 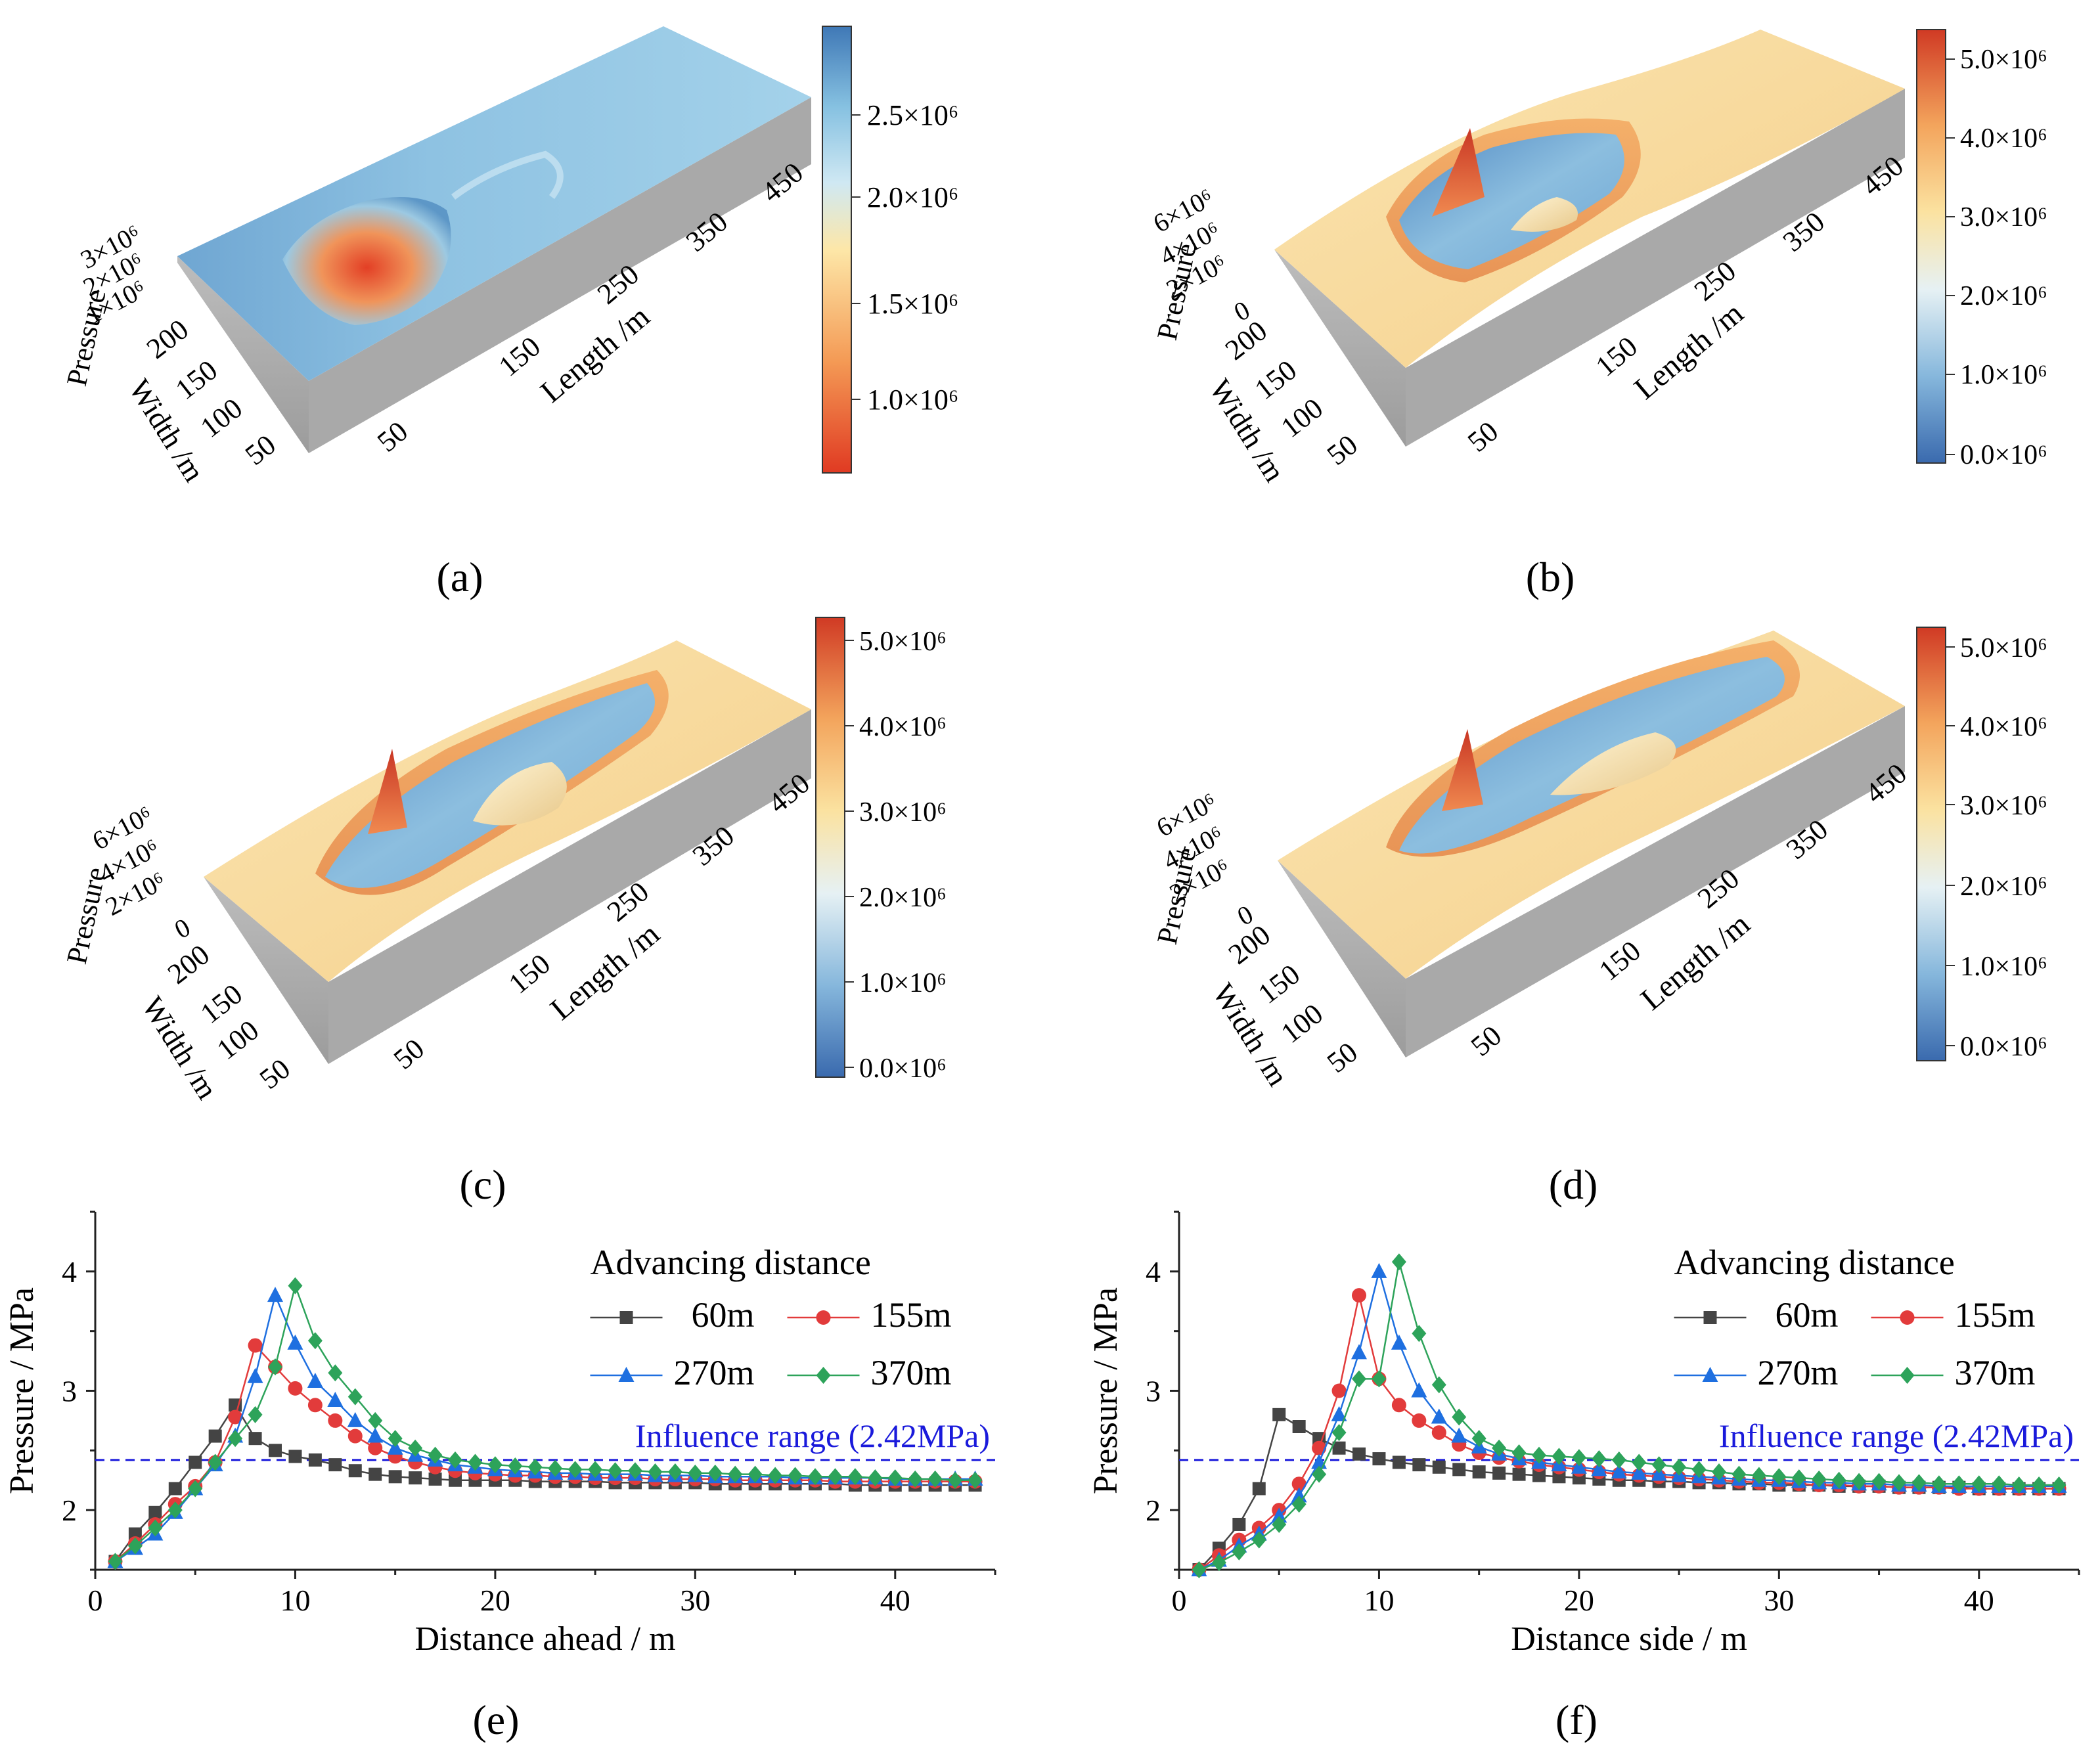 What do you see at coordinates (1613, 763) in the screenshot?
I see `central-mound` at bounding box center [1613, 763].